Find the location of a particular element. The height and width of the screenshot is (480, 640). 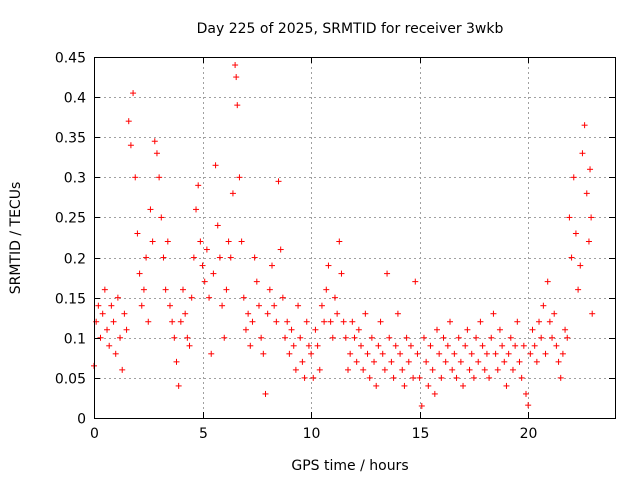

x-tick-label: 15 is located at coordinates (421, 434).